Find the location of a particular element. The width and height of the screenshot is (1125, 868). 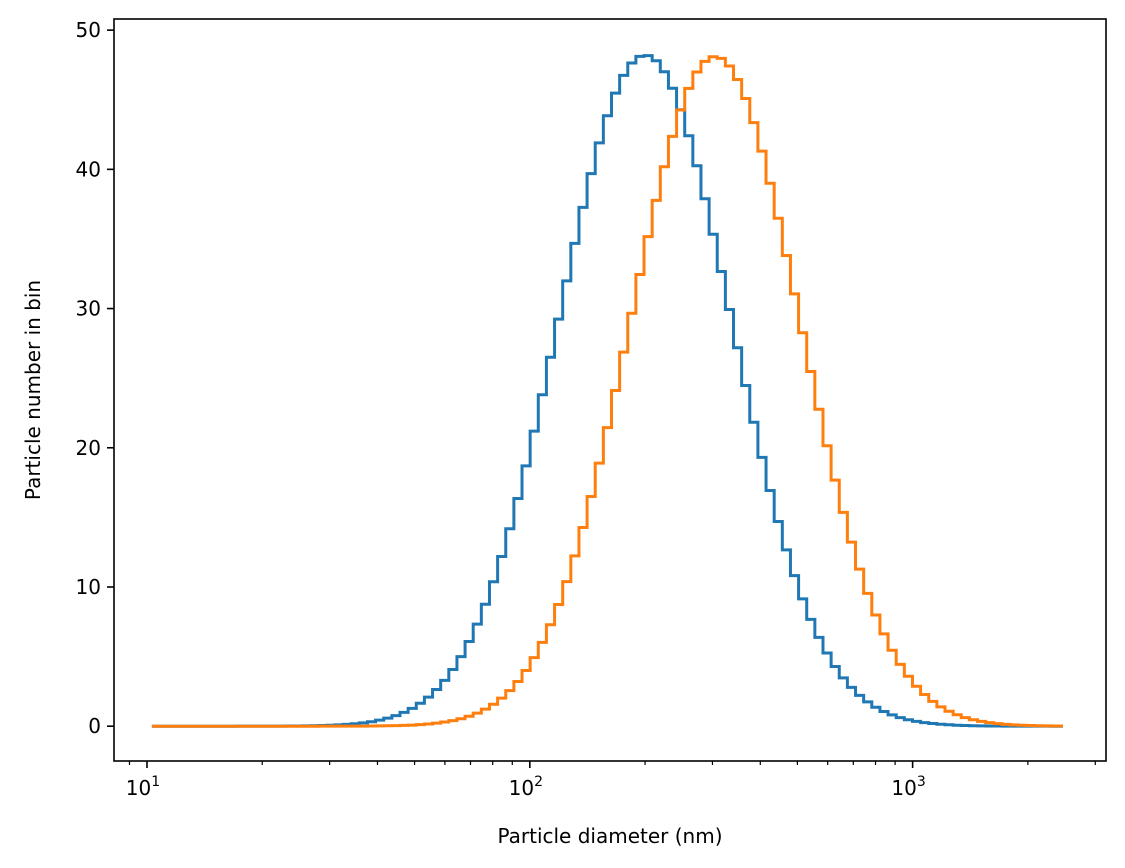

y-tick-label: 0 is located at coordinates (94, 726).